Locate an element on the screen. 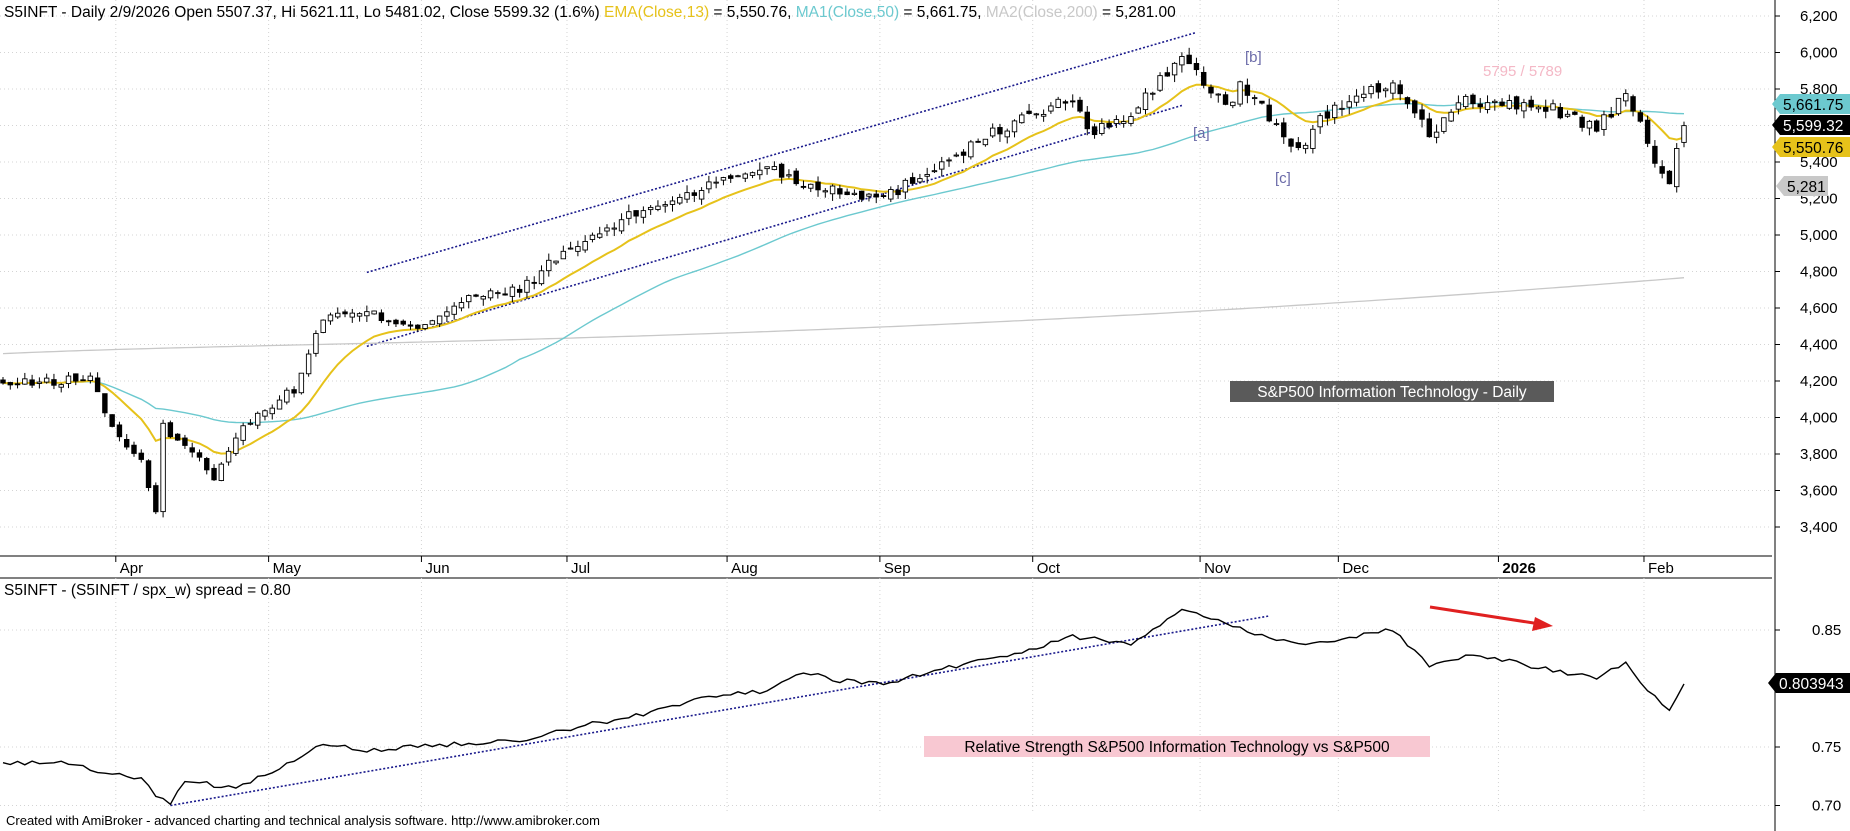 Image resolution: width=1850 pixels, height=831 pixels. rs-header-title: S5INFT - (S5INFT / spx_w) spread = 0.80 is located at coordinates (147, 590).